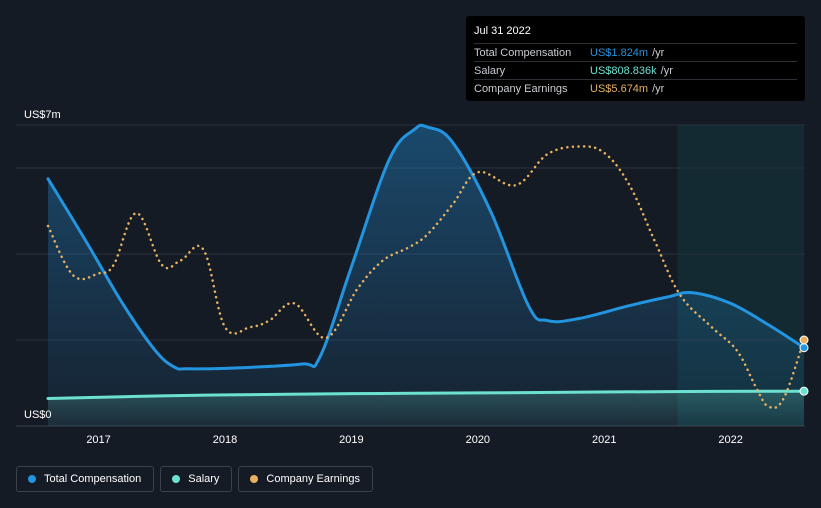  What do you see at coordinates (730, 440) in the screenshot?
I see `x-tick-label: 2022` at bounding box center [730, 440].